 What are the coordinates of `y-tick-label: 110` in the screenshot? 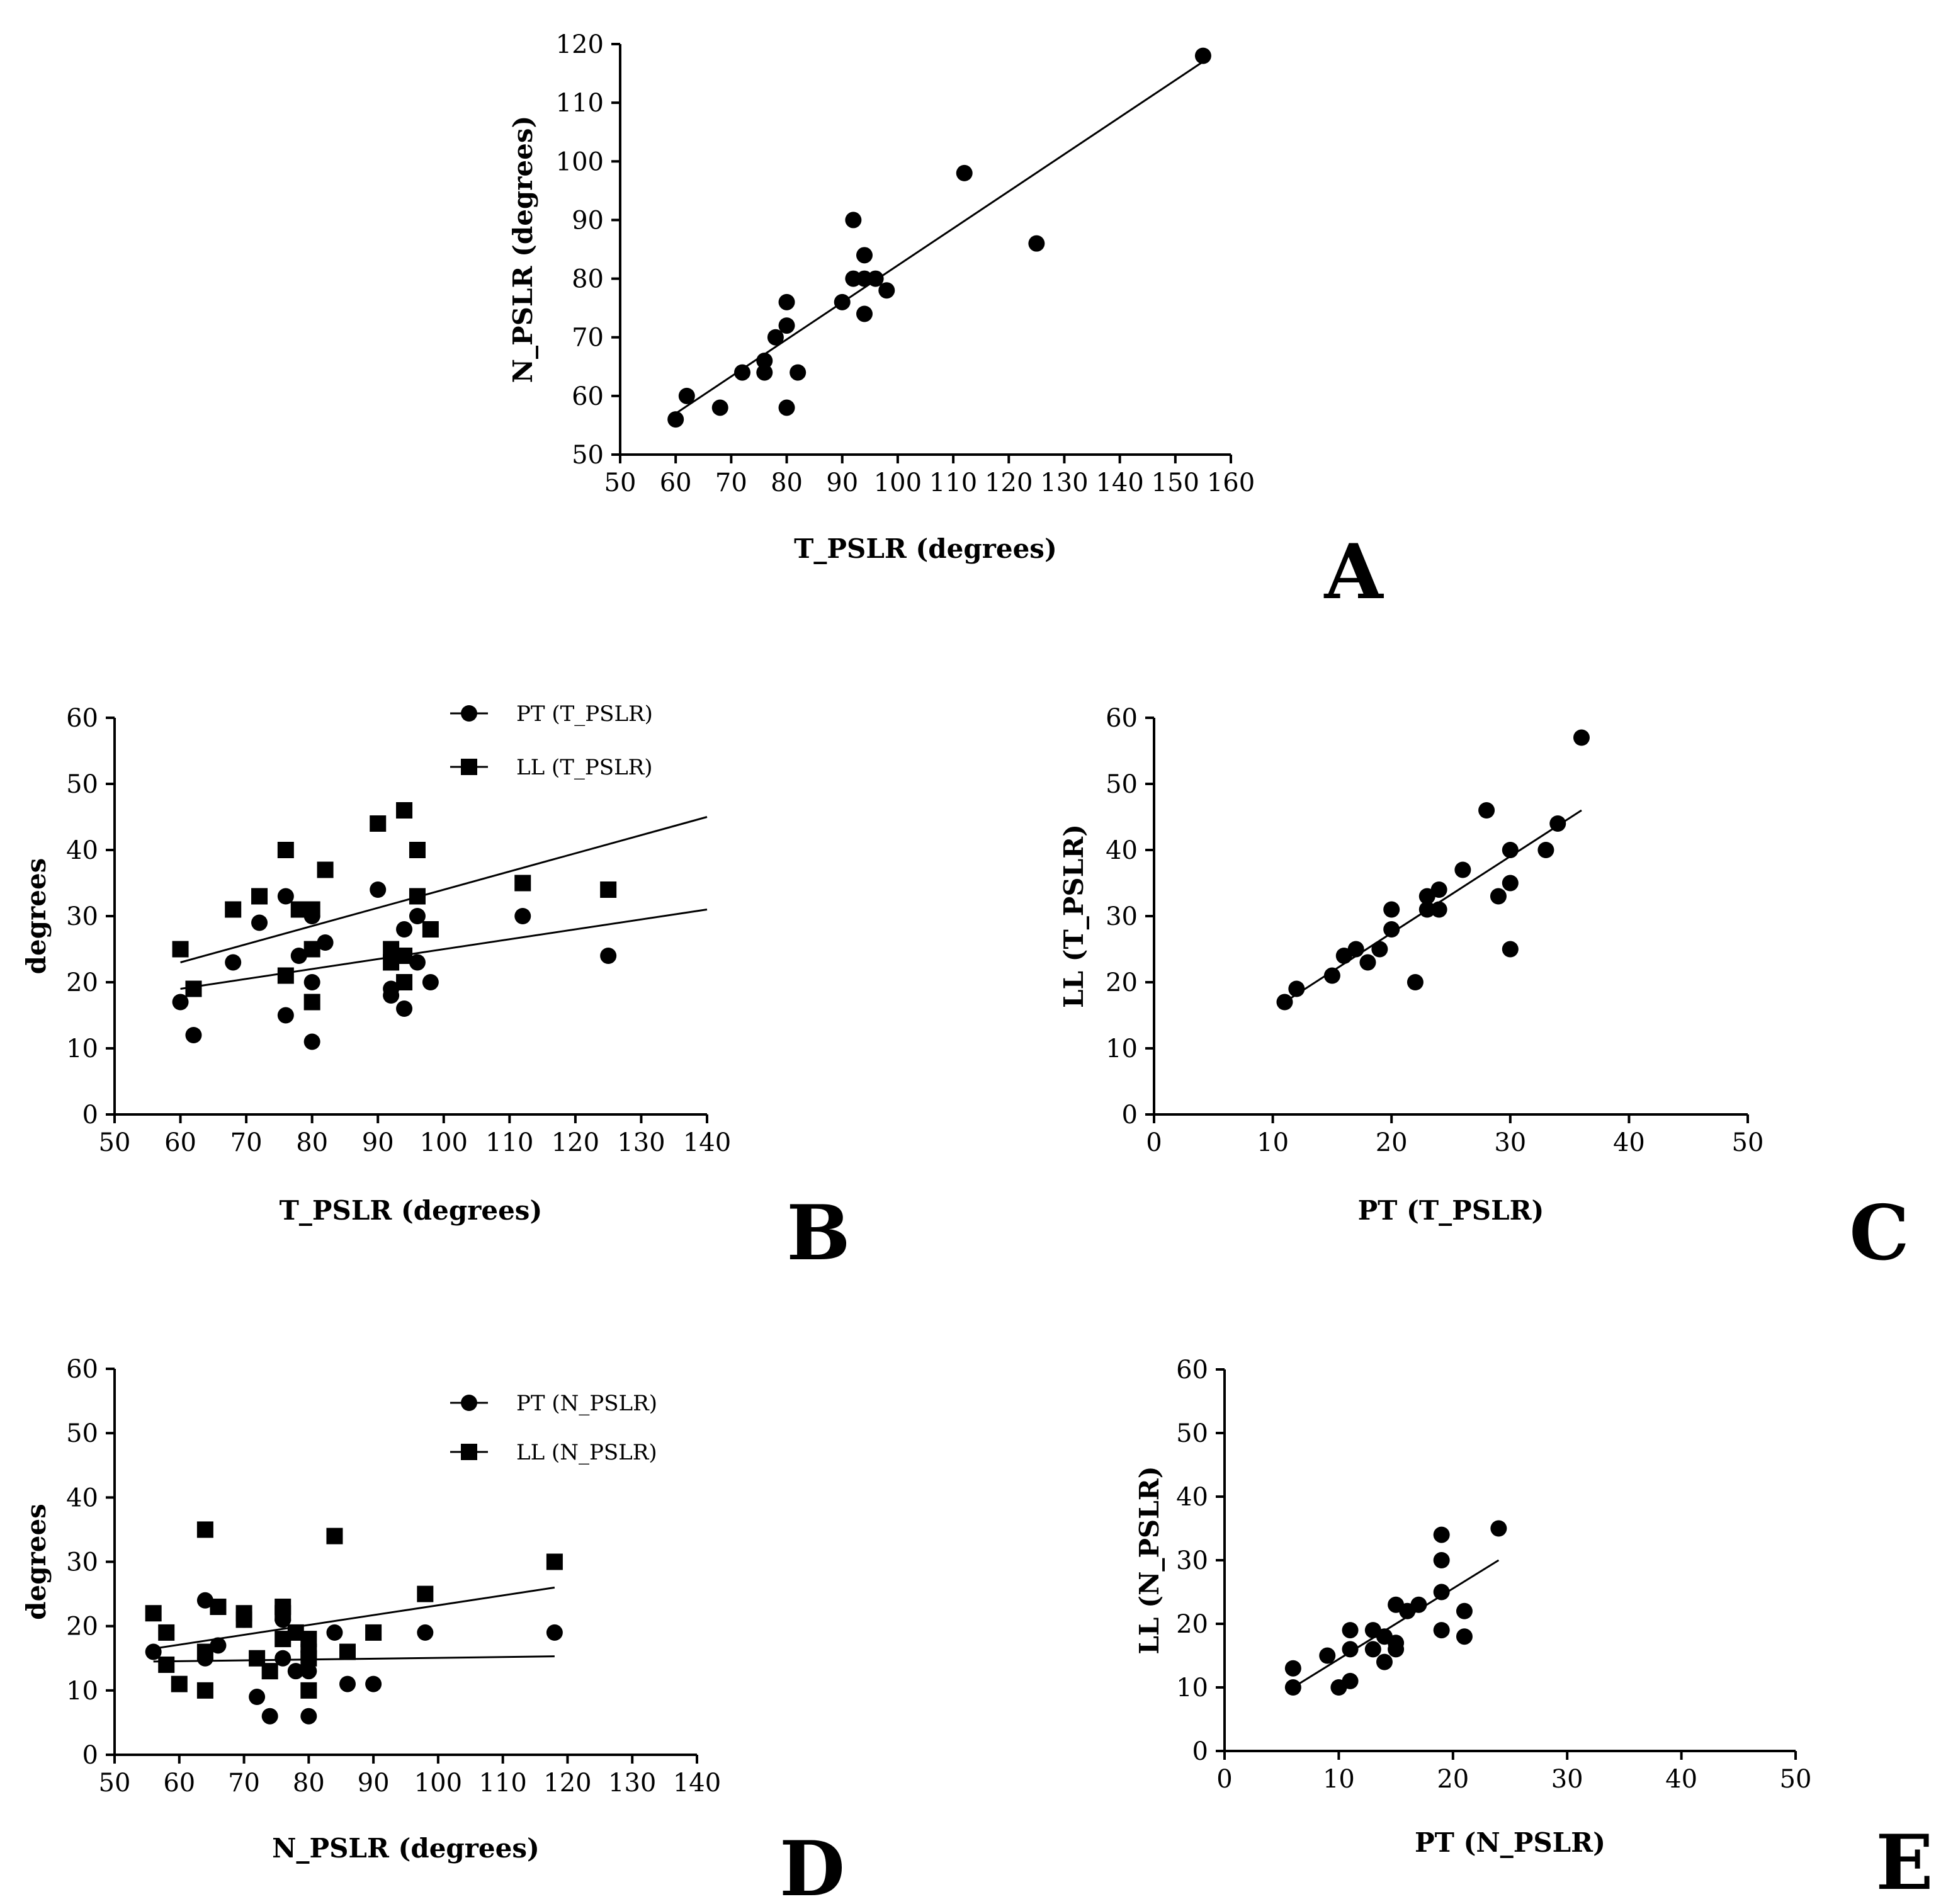 It's located at (580, 103).